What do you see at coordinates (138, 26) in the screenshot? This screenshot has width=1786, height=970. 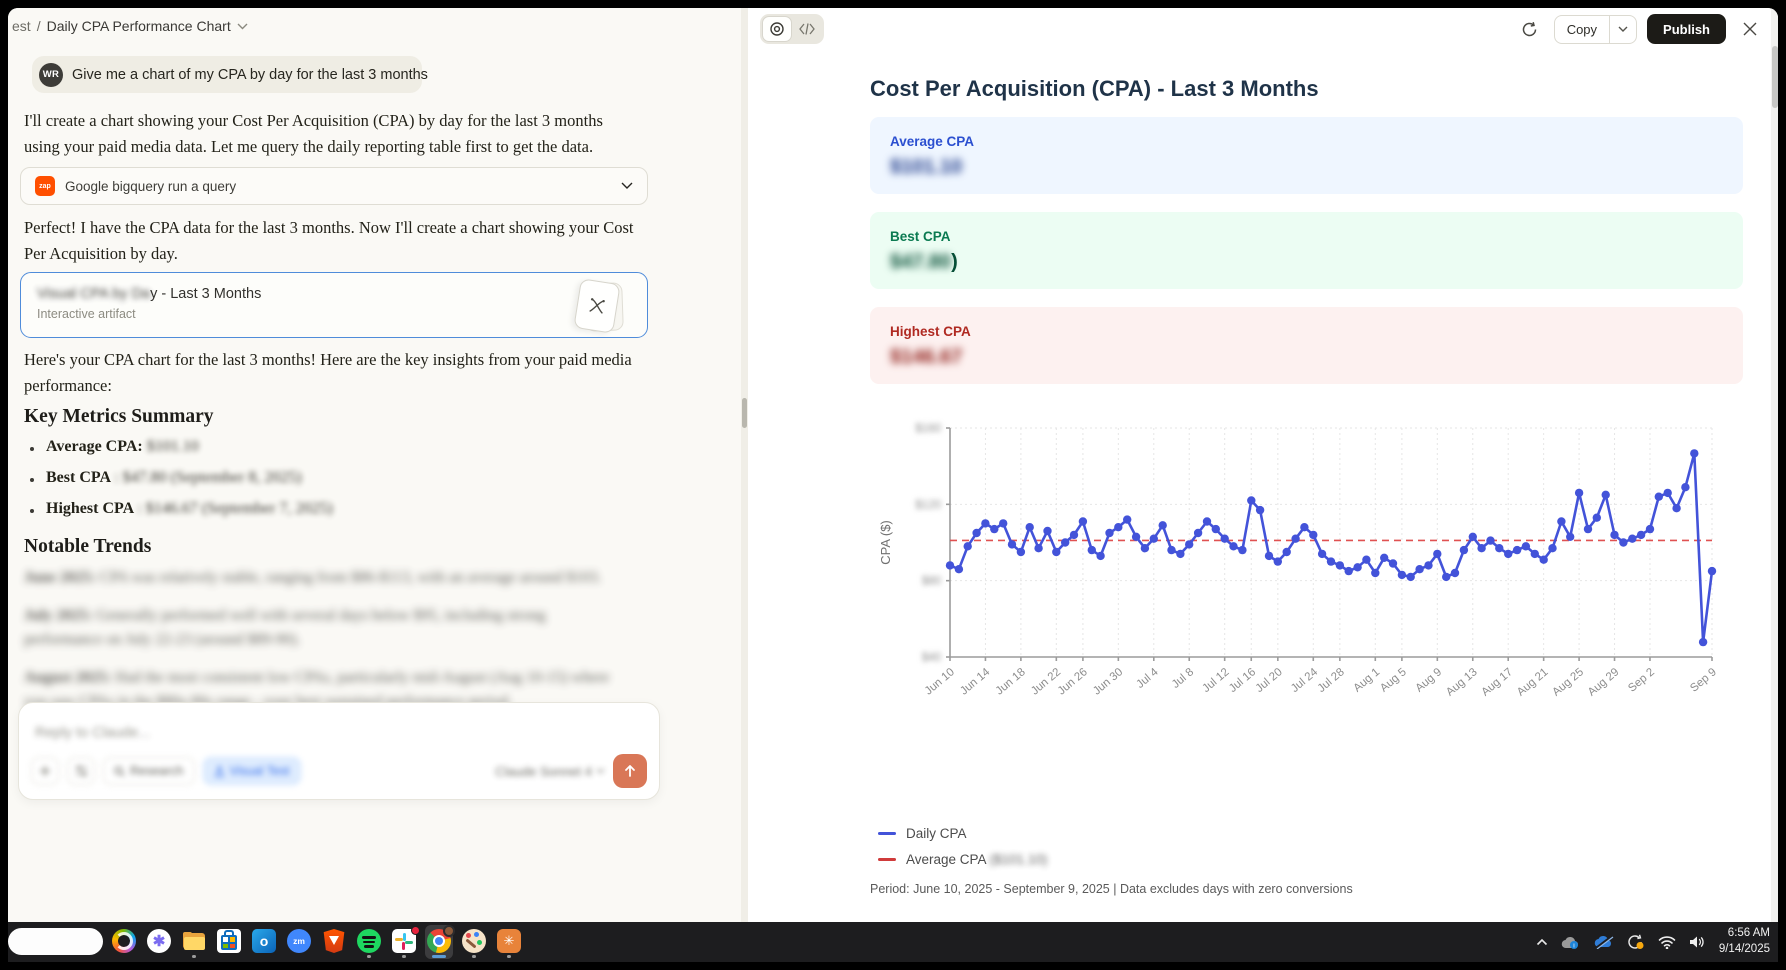 I see `conversation-title: Daily CPA Performance Chart` at bounding box center [138, 26].